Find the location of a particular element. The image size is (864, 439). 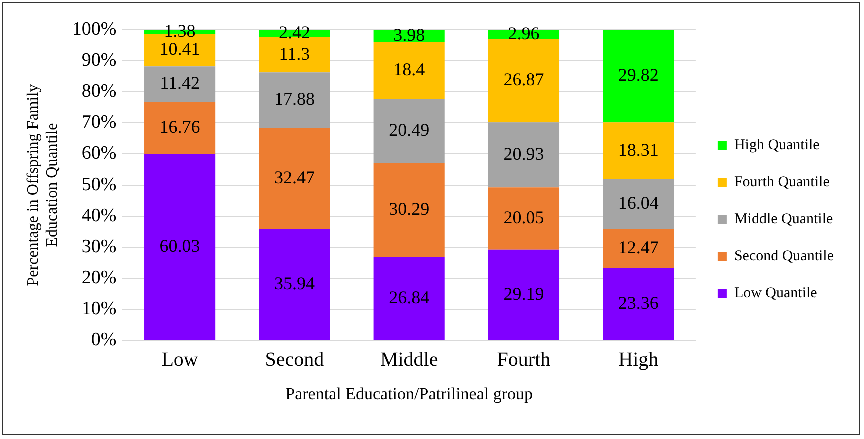

data-label: 1.38 is located at coordinates (180, 30).